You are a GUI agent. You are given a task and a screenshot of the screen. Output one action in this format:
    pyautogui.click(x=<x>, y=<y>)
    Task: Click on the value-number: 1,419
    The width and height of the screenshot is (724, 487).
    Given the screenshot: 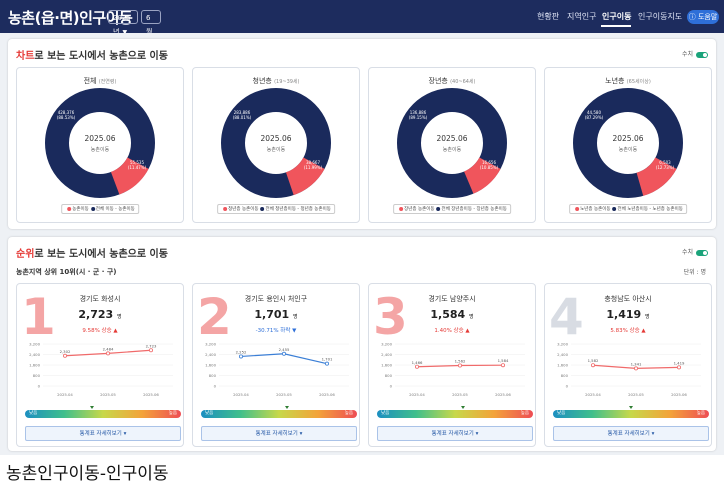 What is the action you would take?
    pyautogui.click(x=624, y=314)
    